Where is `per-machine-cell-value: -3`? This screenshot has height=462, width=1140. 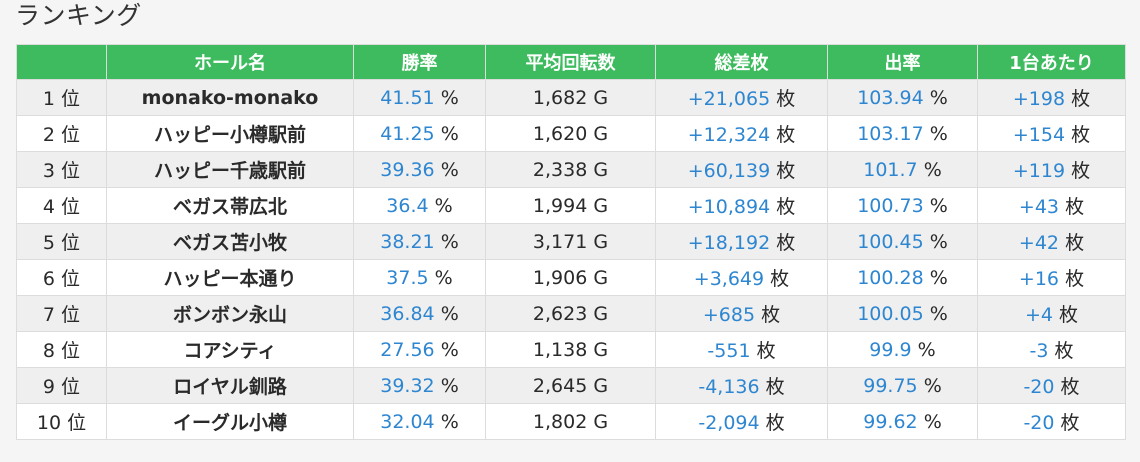
per-machine-cell-value: -3 is located at coordinates (1039, 351).